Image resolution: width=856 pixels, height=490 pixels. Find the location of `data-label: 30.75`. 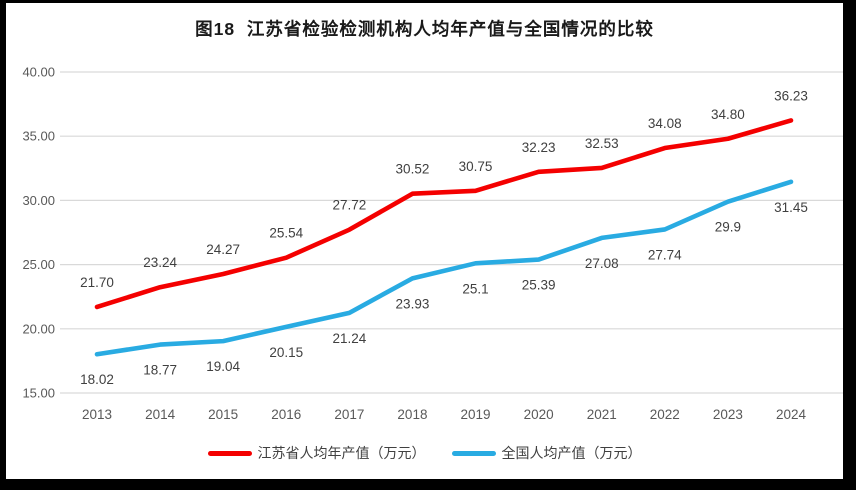

data-label: 30.75 is located at coordinates (476, 166).